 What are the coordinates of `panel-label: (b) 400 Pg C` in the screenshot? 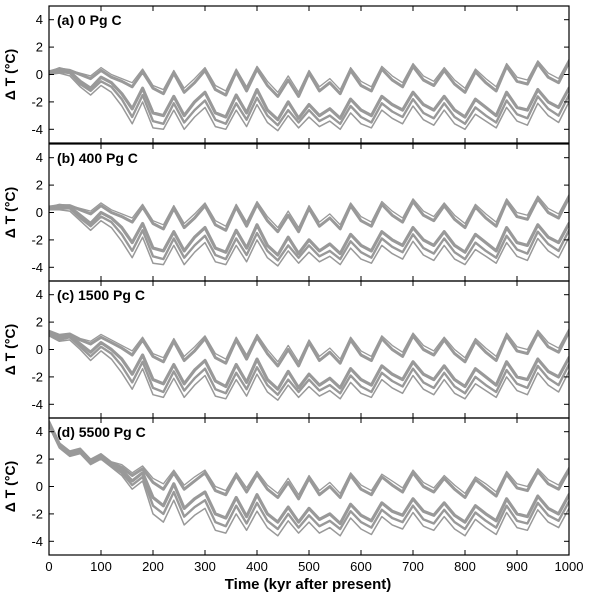 It's located at (97, 158).